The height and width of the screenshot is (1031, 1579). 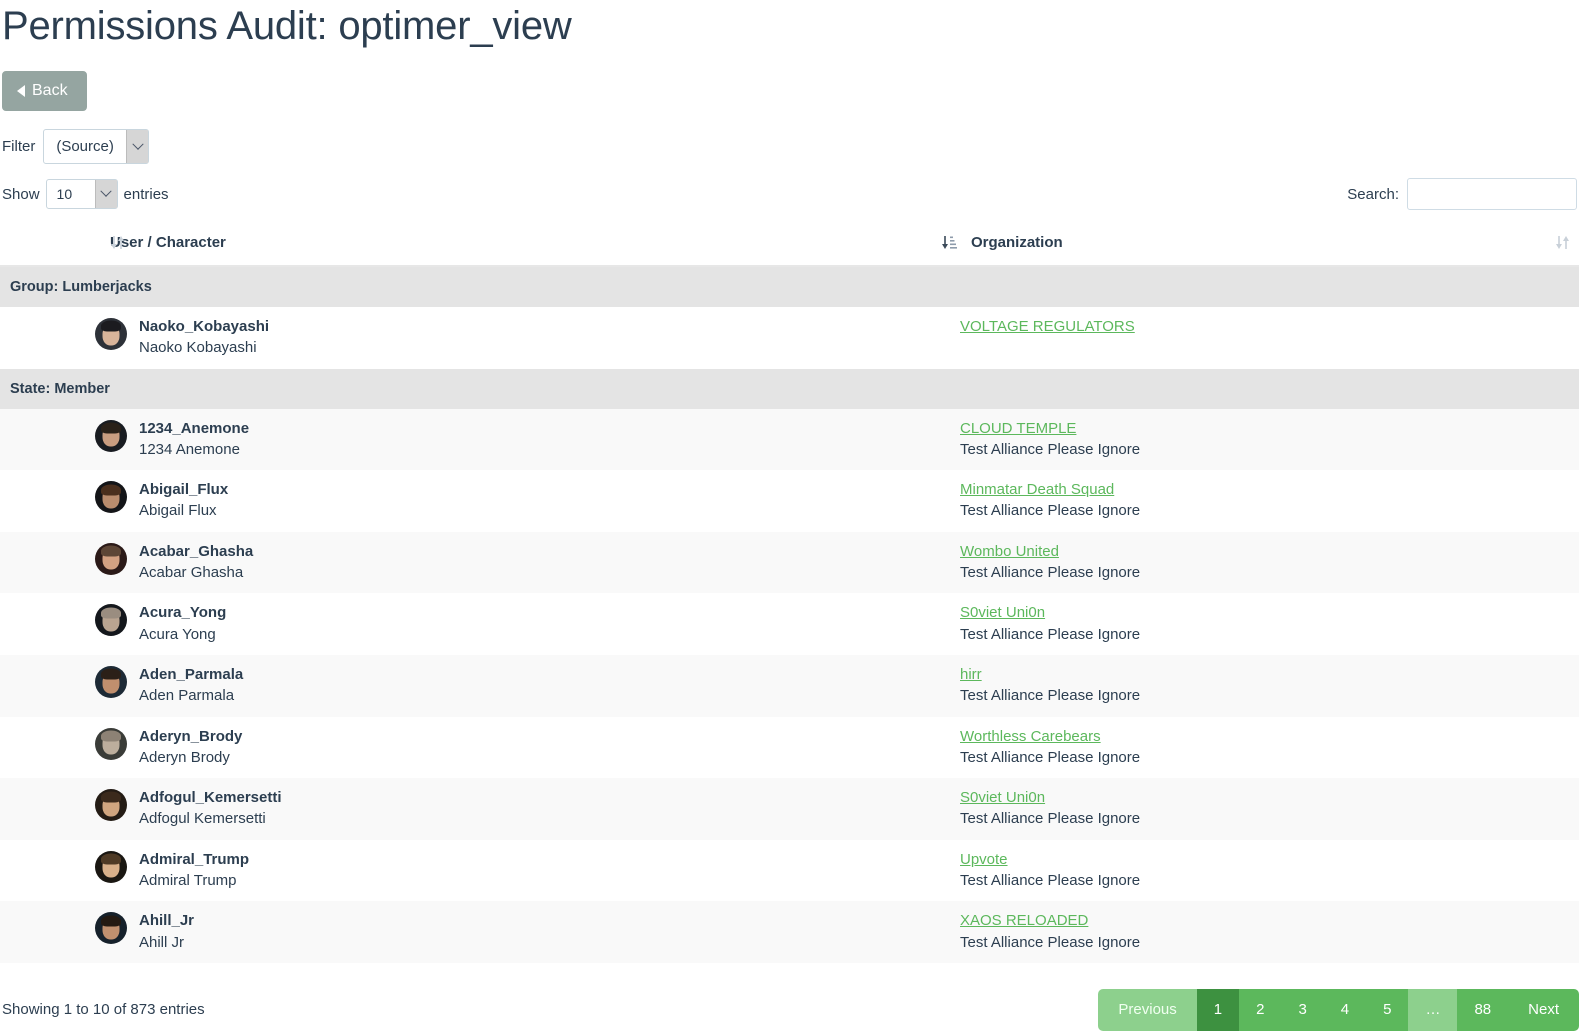 I want to click on filter-row: Filter (Source), so click(x=790, y=146).